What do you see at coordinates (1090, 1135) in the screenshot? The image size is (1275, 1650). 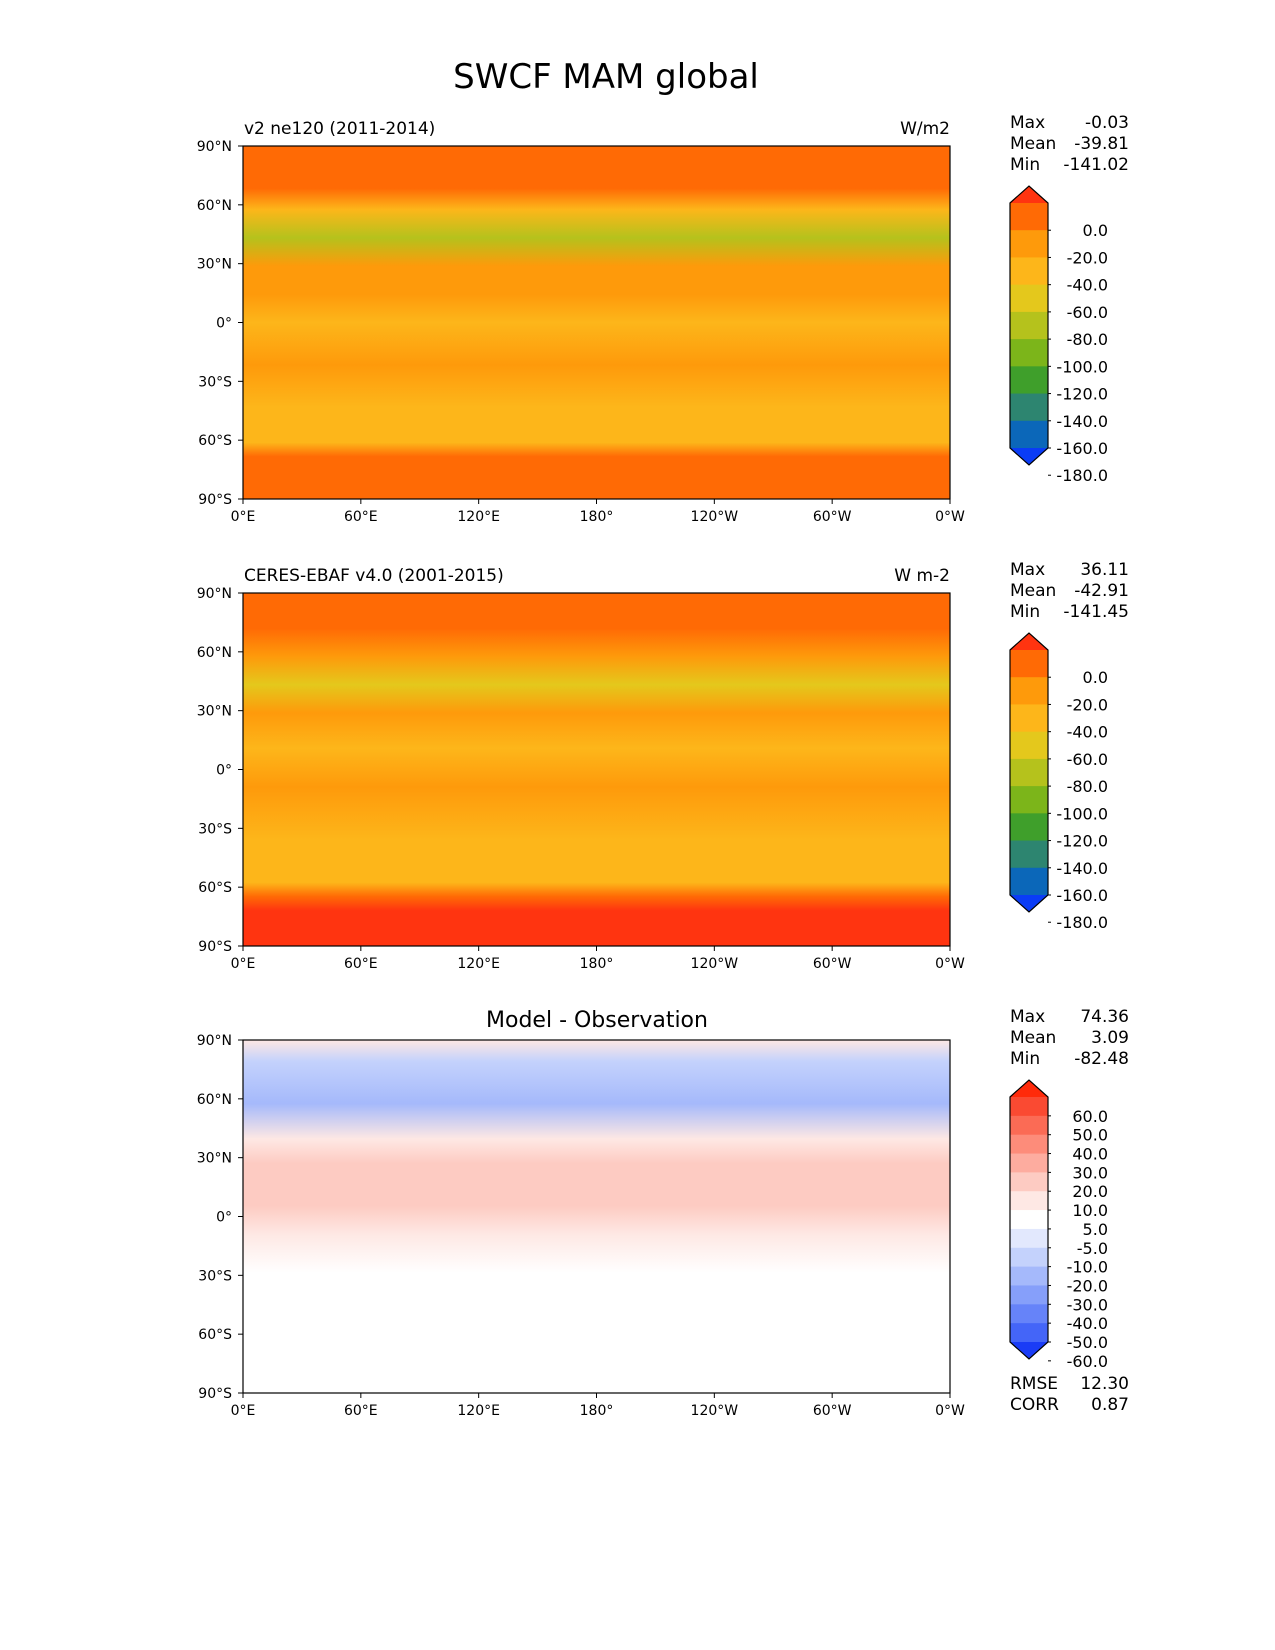 I see `colorbar-tick-label: 50.0` at bounding box center [1090, 1135].